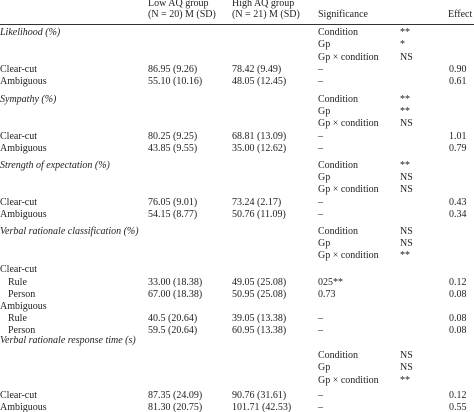 The image size is (474, 412). Describe the element at coordinates (262, 407) in the screenshot. I see `high-aq-value: 101.71 (42.53)` at that location.